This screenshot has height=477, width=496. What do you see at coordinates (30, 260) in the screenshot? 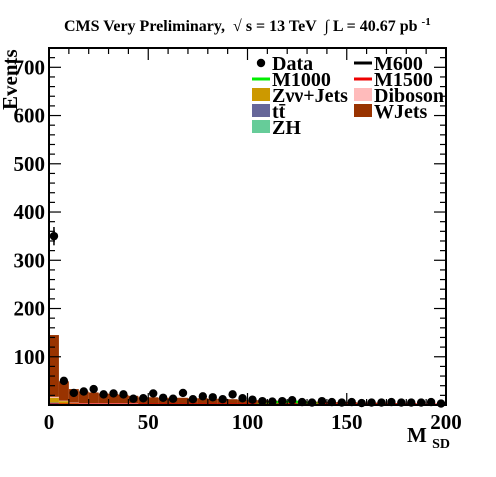
I see `y-tick-label-300: 300` at bounding box center [30, 260].